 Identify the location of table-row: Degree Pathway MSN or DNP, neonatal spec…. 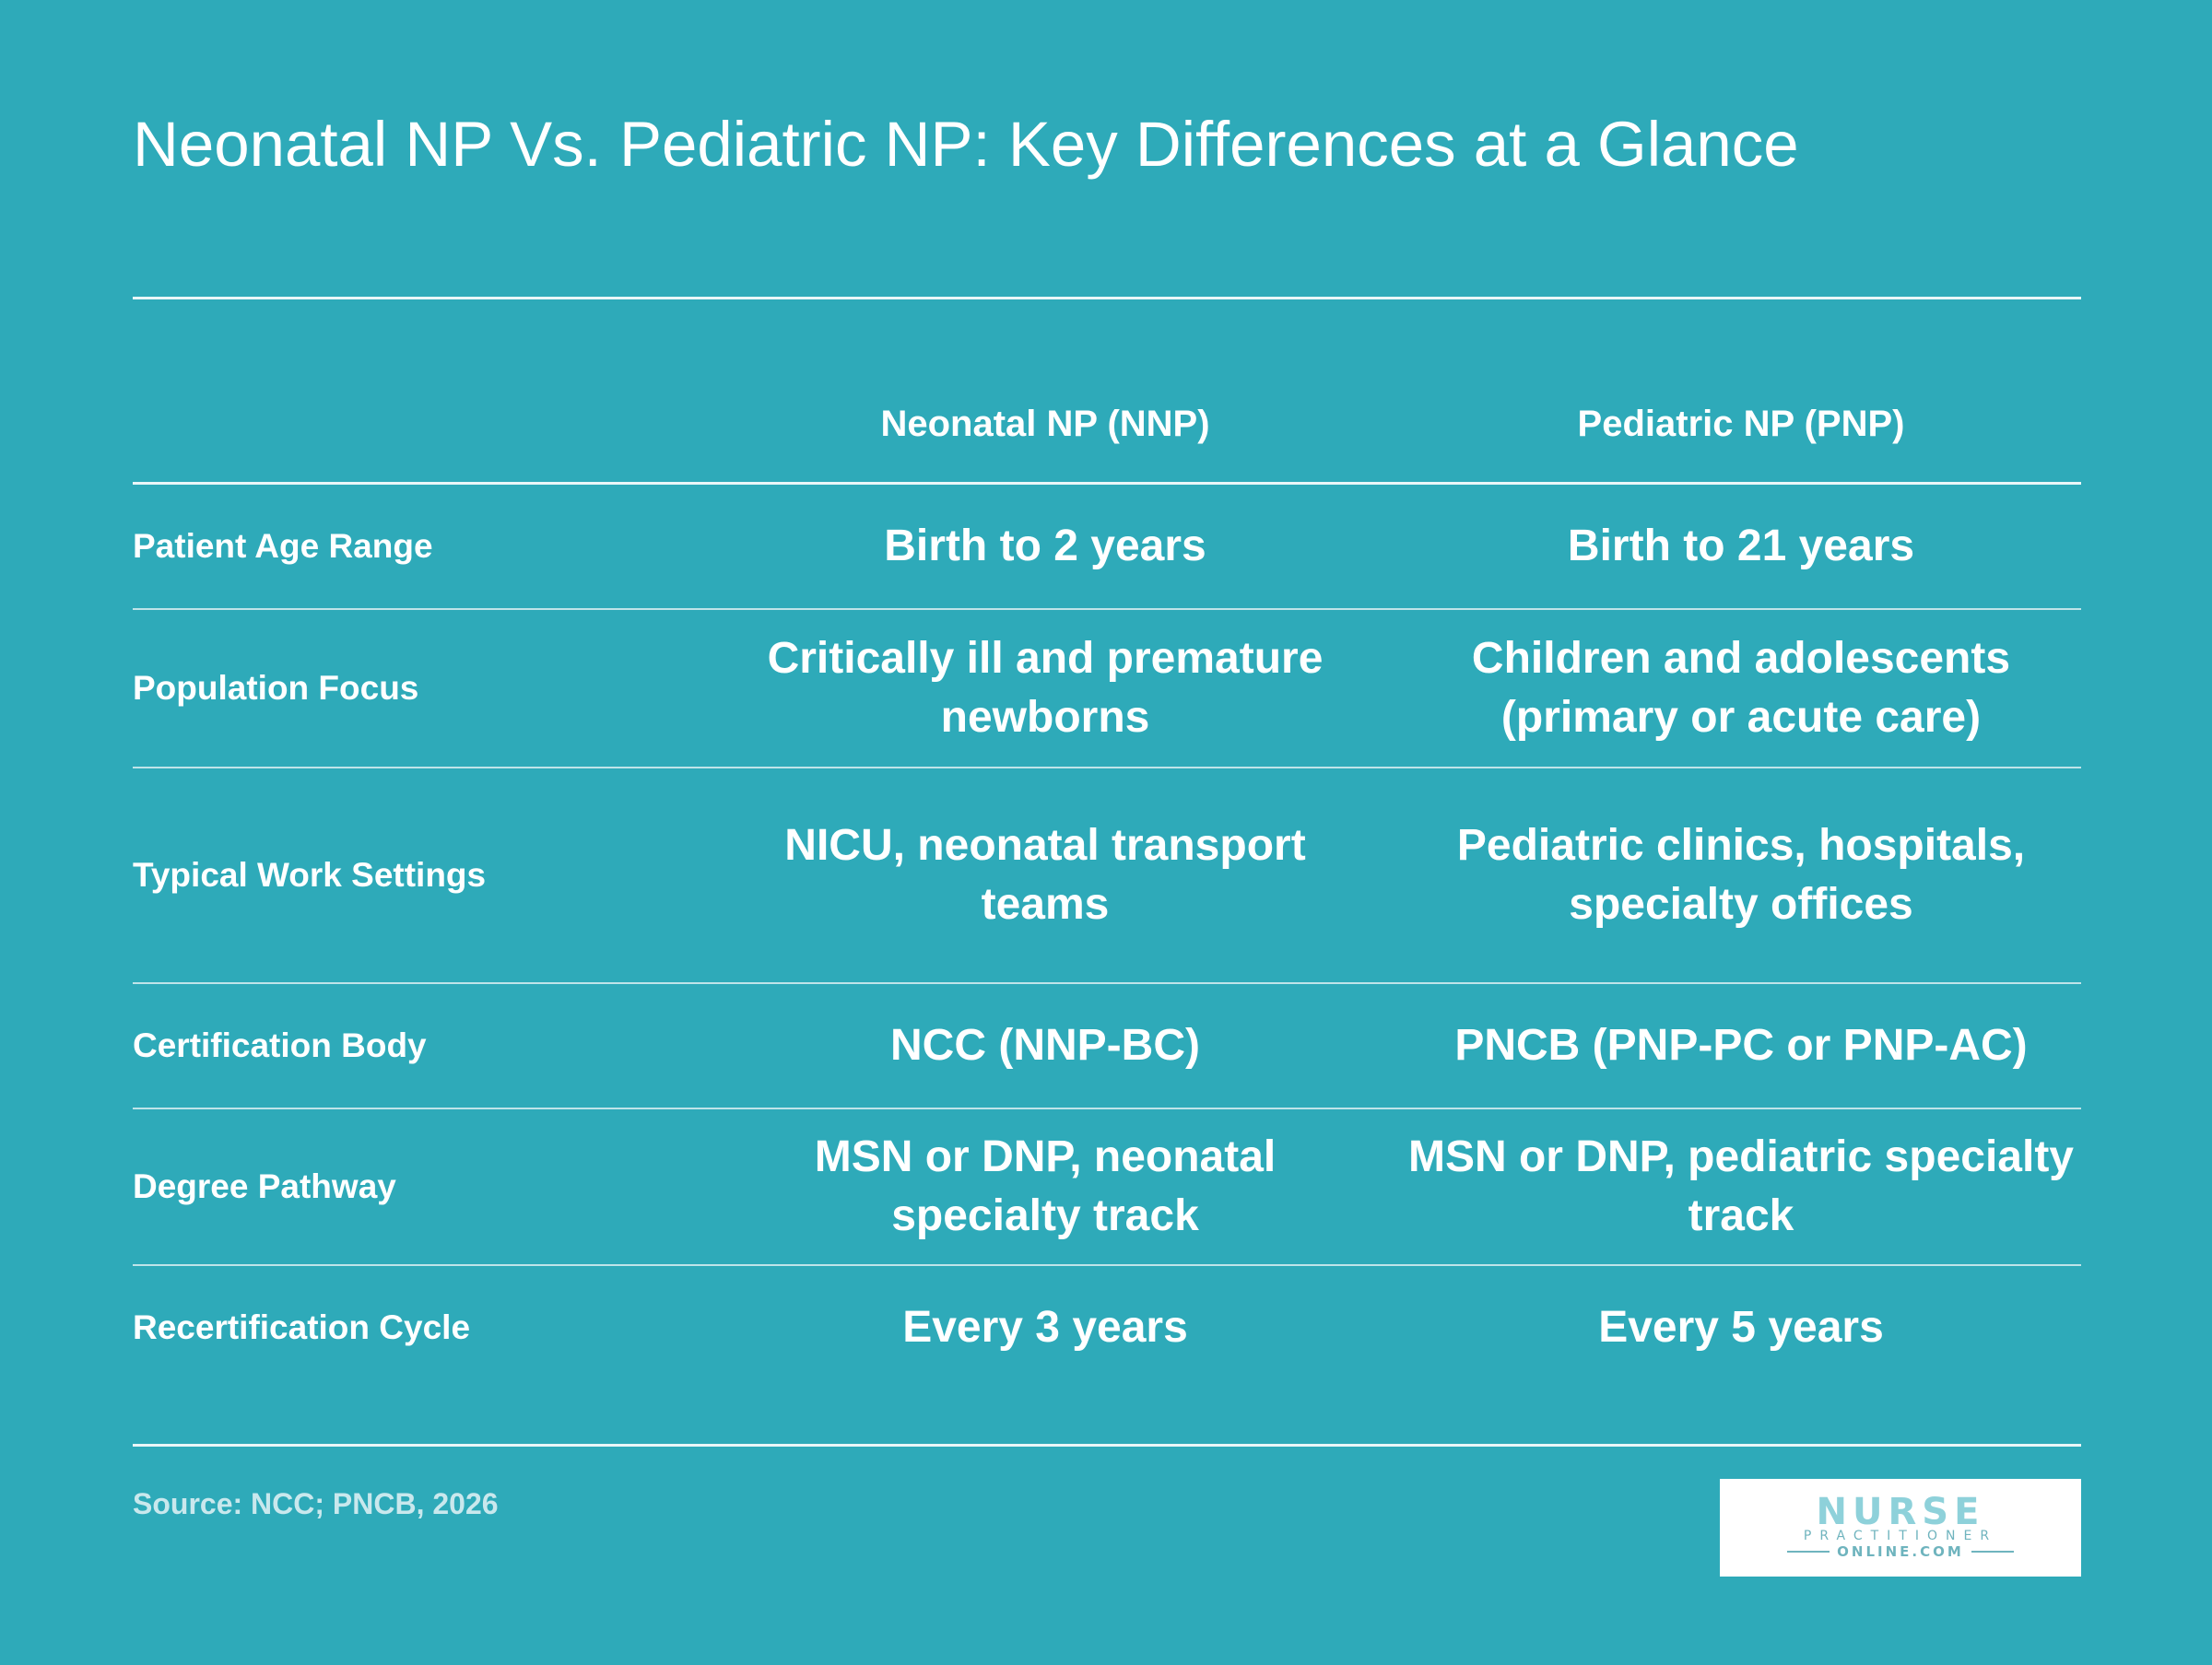
(1107, 1186).